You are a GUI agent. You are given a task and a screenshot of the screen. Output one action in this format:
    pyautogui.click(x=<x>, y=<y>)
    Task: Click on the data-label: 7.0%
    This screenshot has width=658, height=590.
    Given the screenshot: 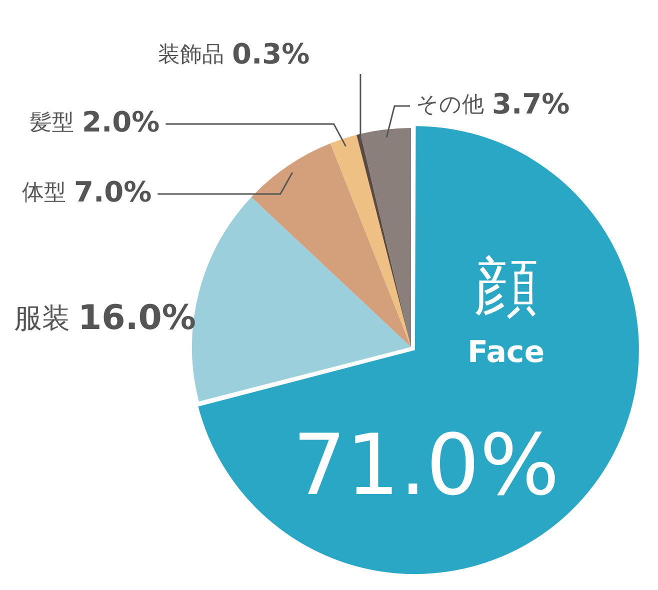 What is the action you would take?
    pyautogui.click(x=113, y=191)
    